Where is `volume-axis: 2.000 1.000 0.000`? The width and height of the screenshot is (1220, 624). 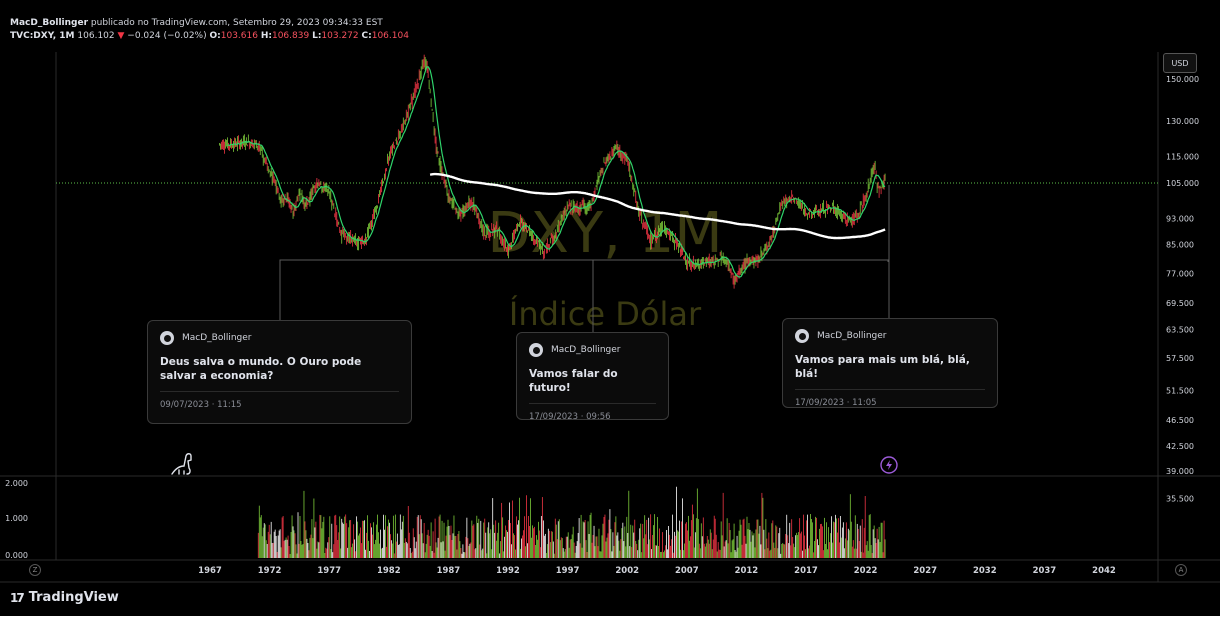 volume-axis: 2.000 1.000 0.000 is located at coordinates (16, 519).